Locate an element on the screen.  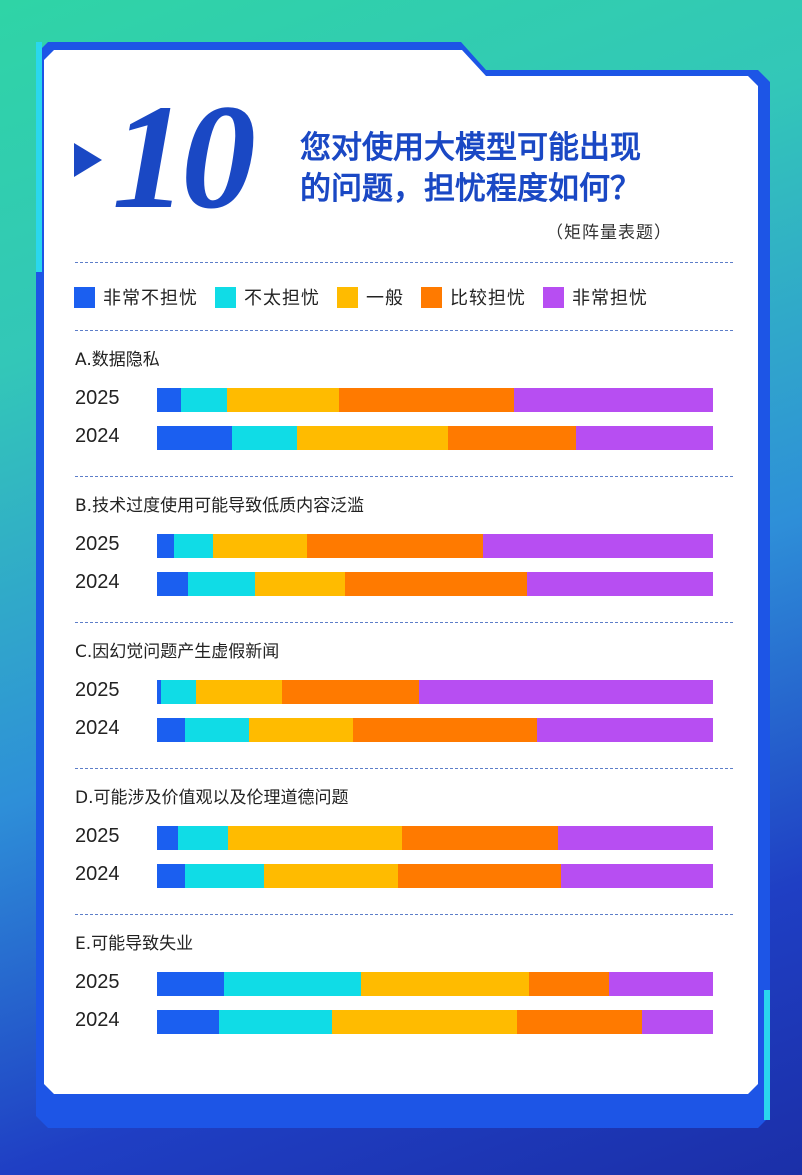
question-type: （矩阵量表题） is located at coordinates (609, 233).